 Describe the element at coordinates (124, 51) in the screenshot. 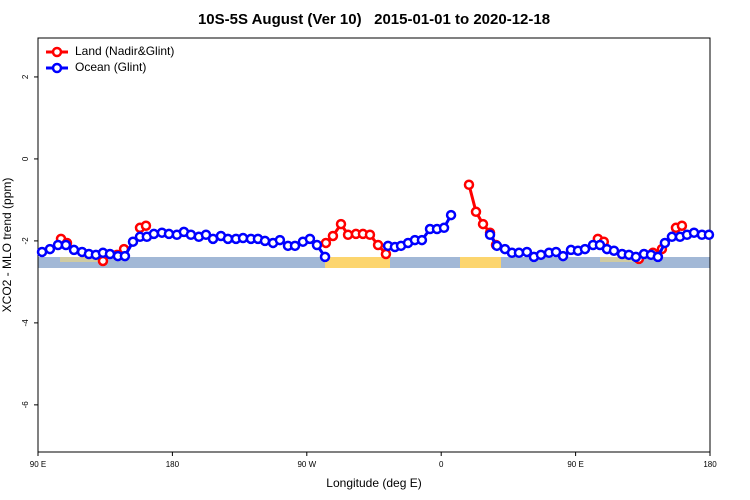

I see `legend-label: Land (Nadir&Glint)` at that location.